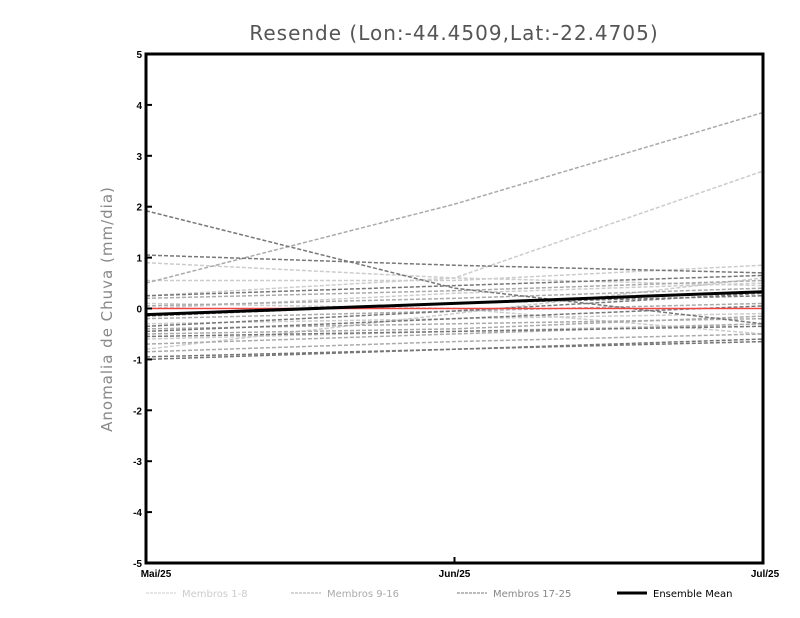  What do you see at coordinates (139, 55) in the screenshot?
I see `y-tick-label: 5` at bounding box center [139, 55].